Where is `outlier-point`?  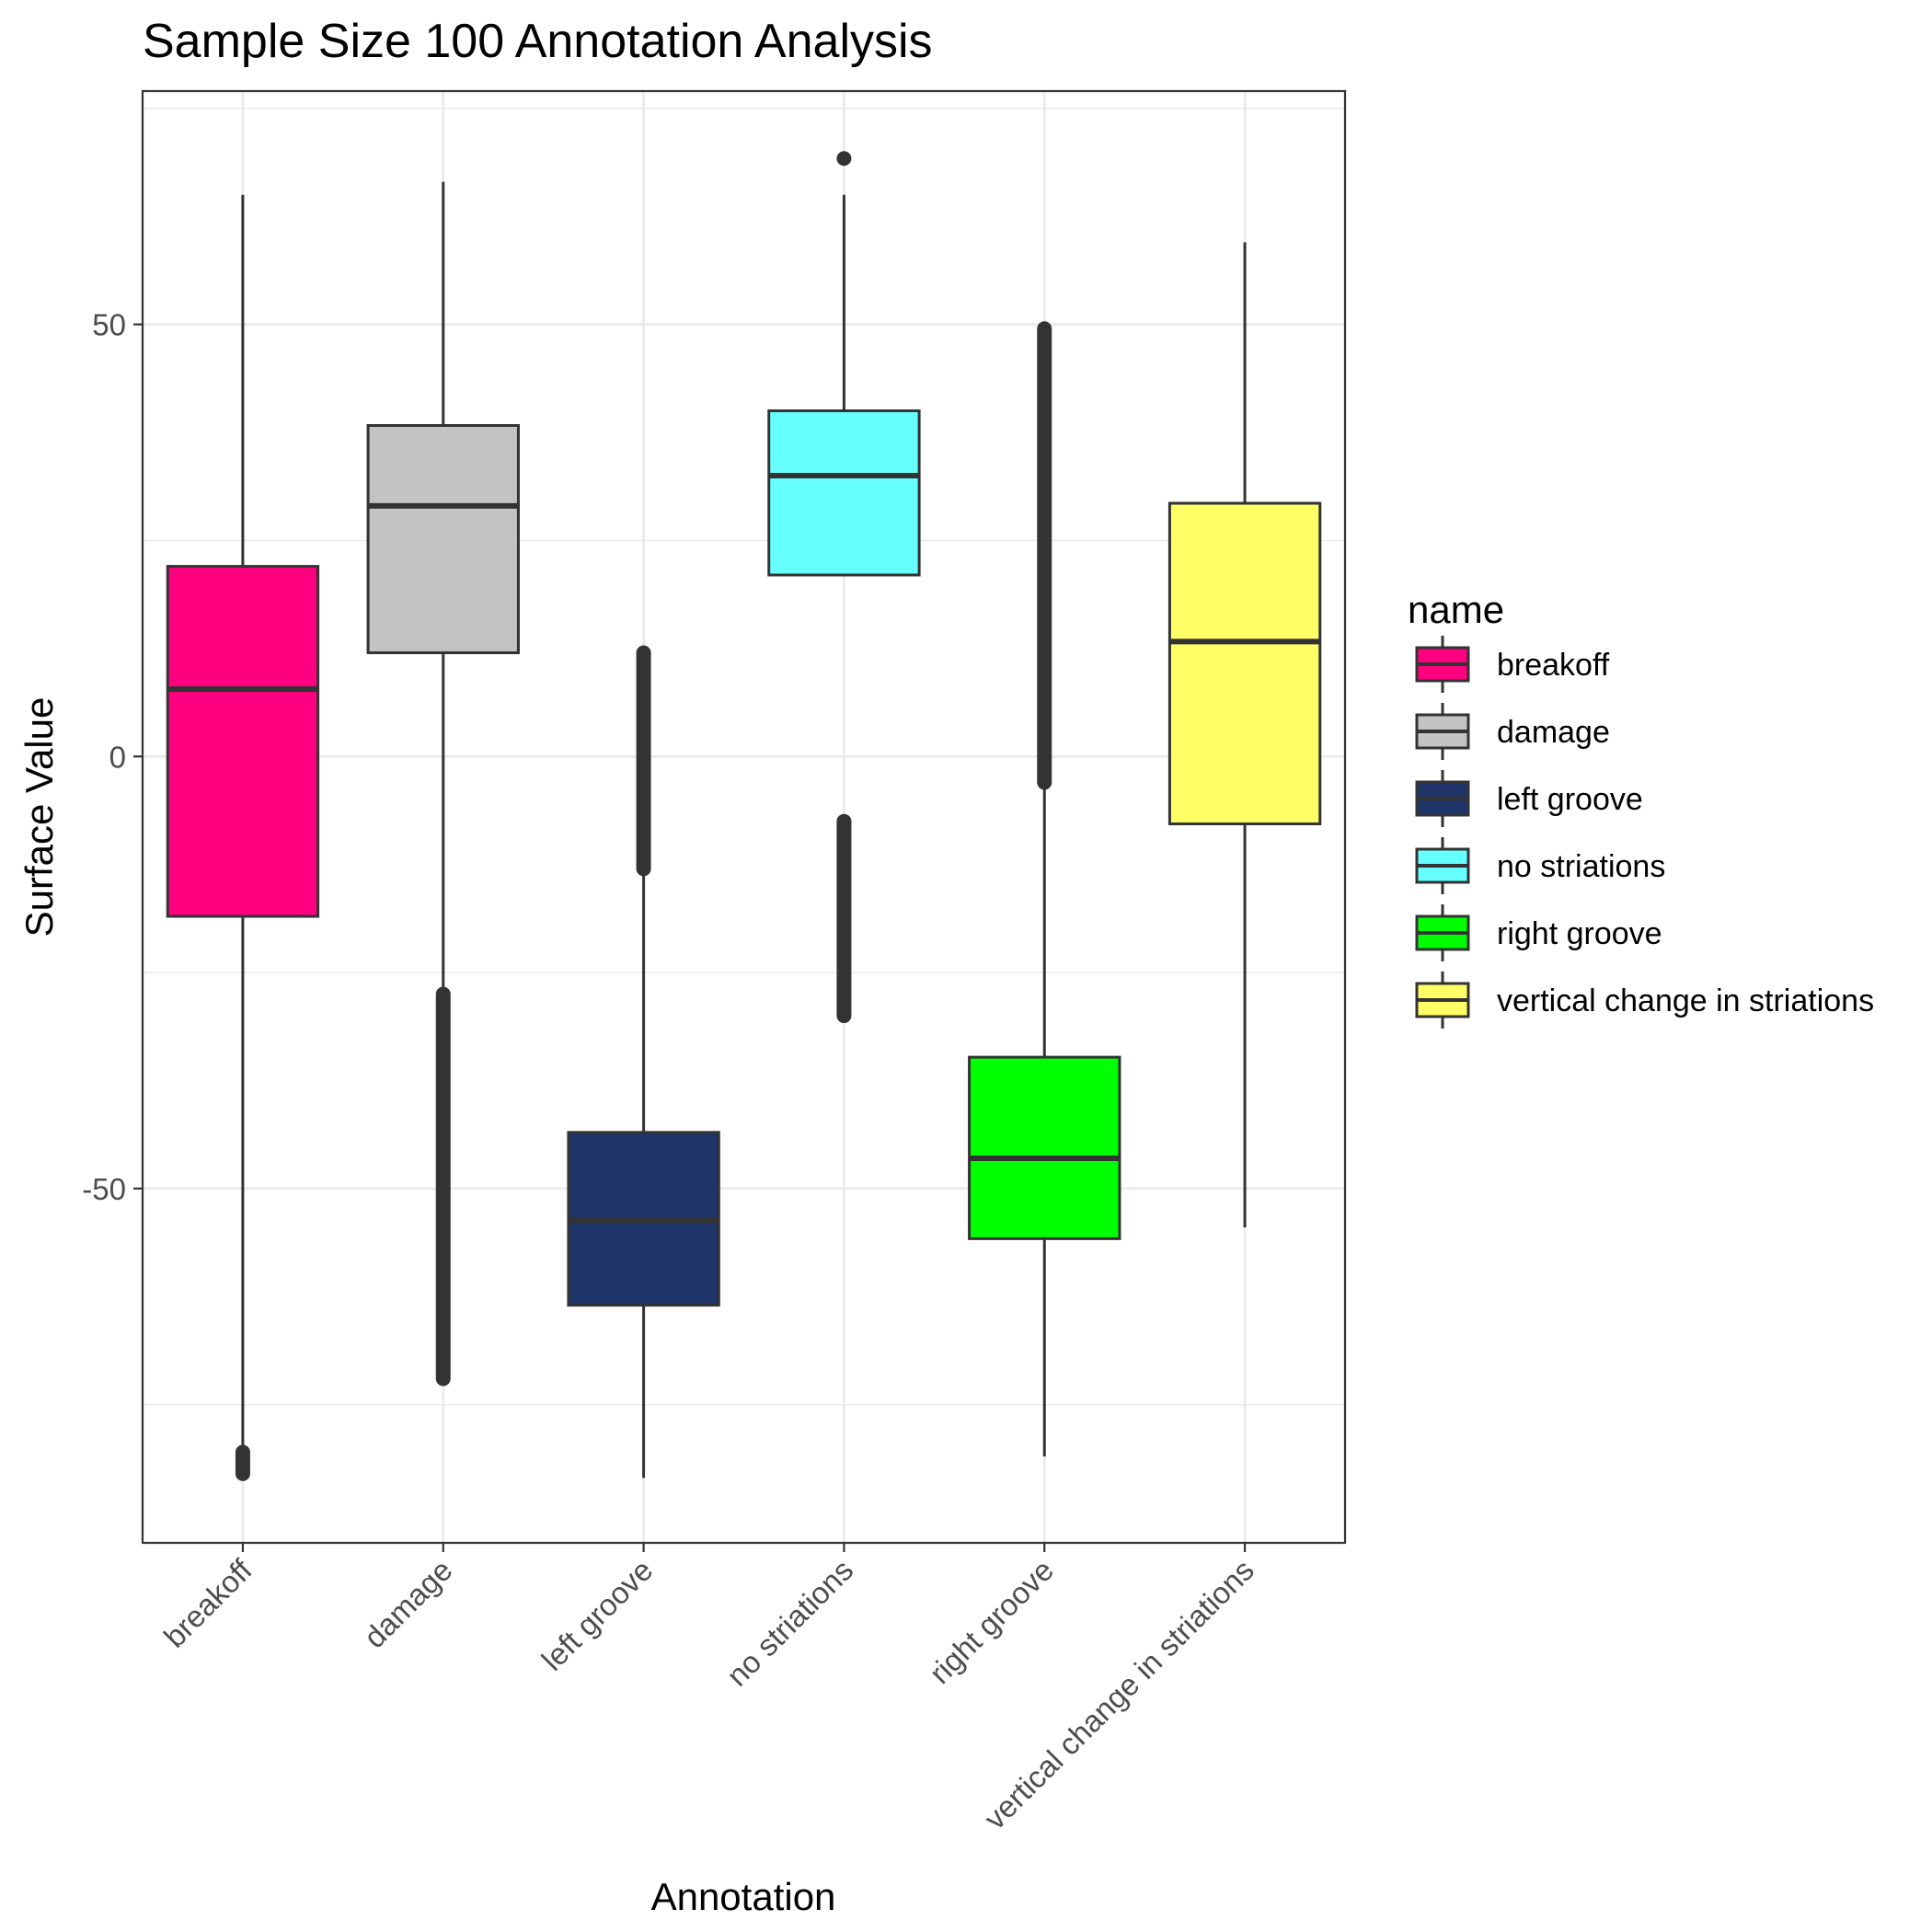
outlier-point is located at coordinates (844, 159).